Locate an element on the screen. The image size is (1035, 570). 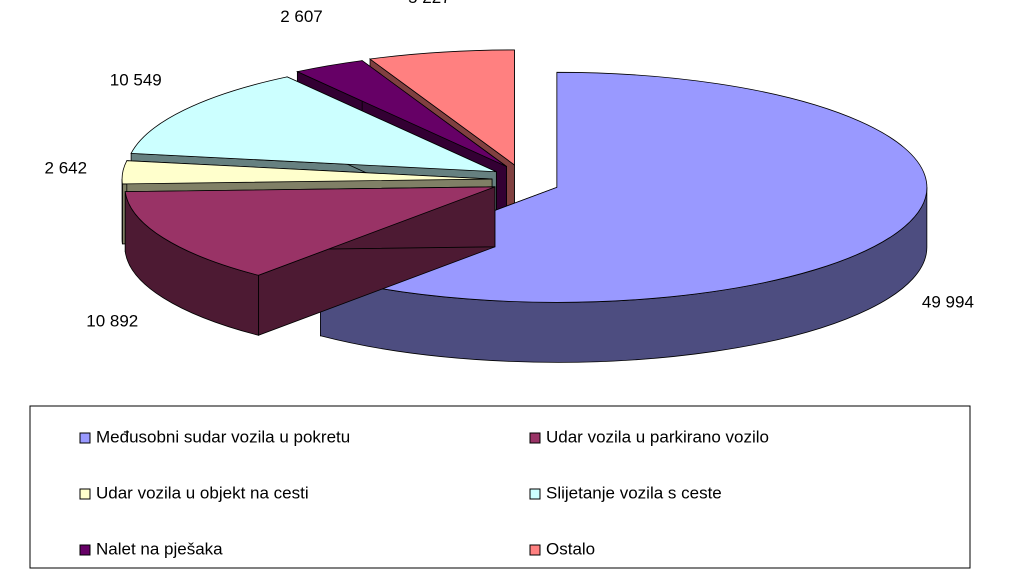
legend-label: Nalet na pješaka is located at coordinates (159, 548).